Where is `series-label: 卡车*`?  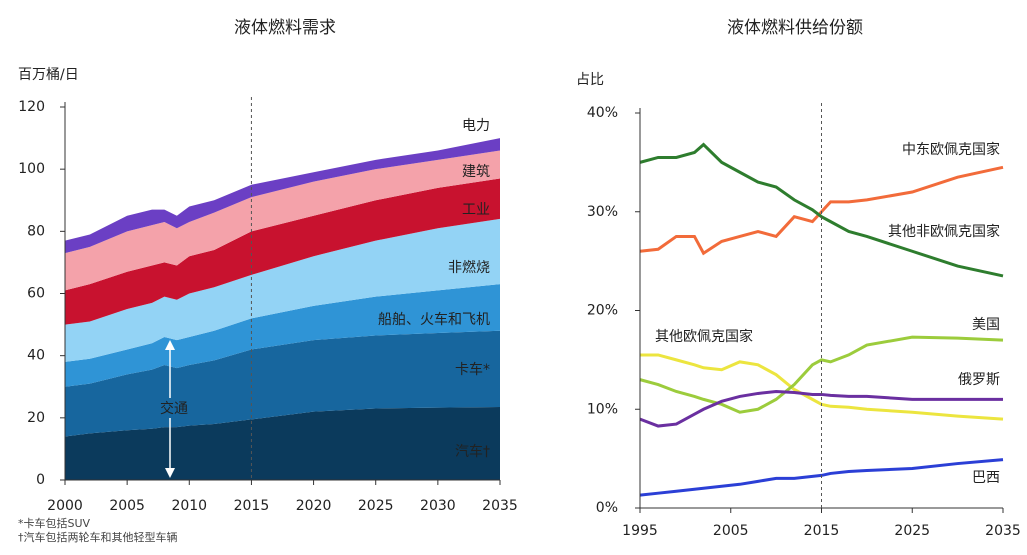 series-label: 卡车* is located at coordinates (472, 369).